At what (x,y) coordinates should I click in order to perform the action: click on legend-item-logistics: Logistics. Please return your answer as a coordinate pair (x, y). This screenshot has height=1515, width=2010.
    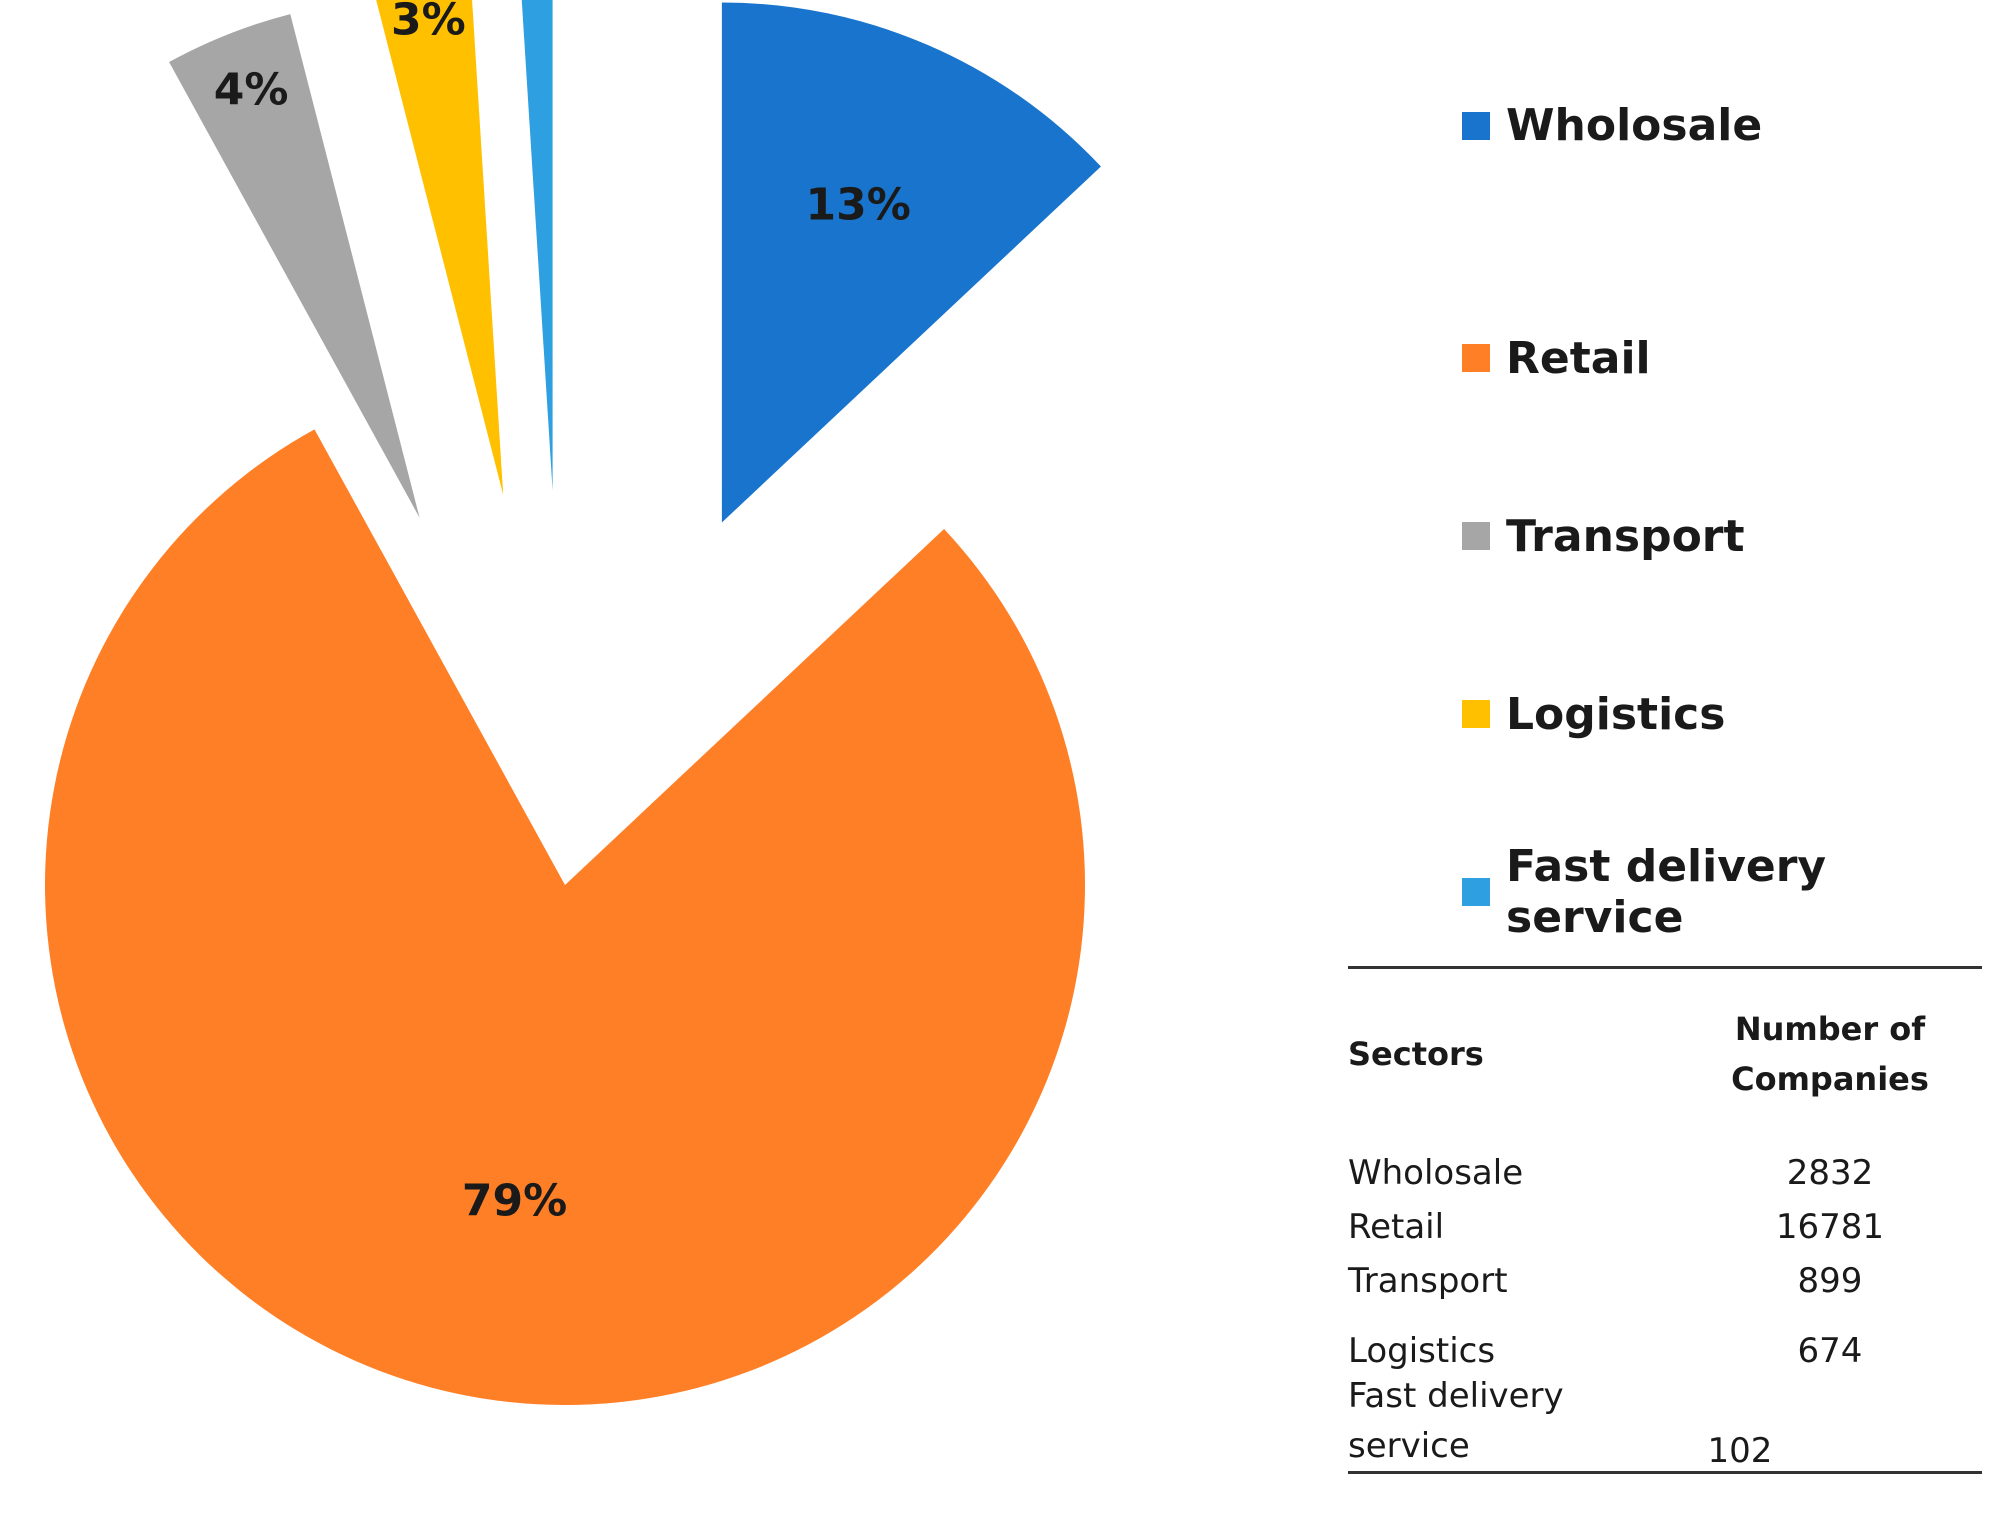
    Looking at the image, I should click on (1732, 714).